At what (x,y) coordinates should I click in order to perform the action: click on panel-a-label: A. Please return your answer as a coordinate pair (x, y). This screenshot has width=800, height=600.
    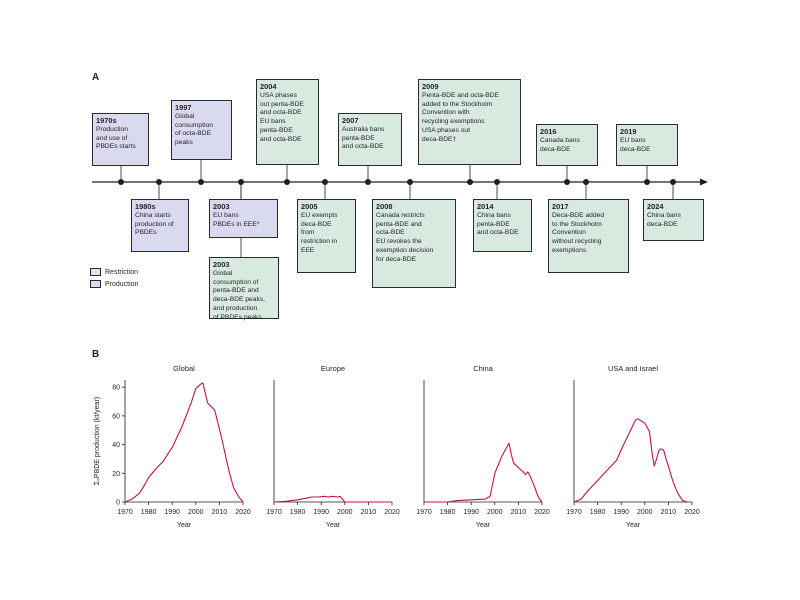
    Looking at the image, I should click on (96, 77).